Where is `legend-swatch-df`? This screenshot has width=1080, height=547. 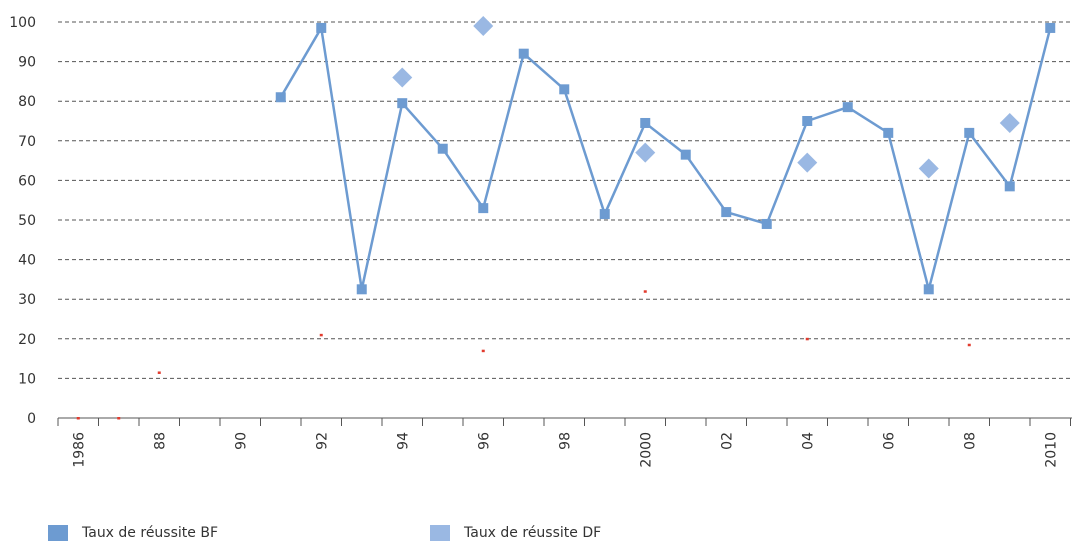 legend-swatch-df is located at coordinates (440, 533).